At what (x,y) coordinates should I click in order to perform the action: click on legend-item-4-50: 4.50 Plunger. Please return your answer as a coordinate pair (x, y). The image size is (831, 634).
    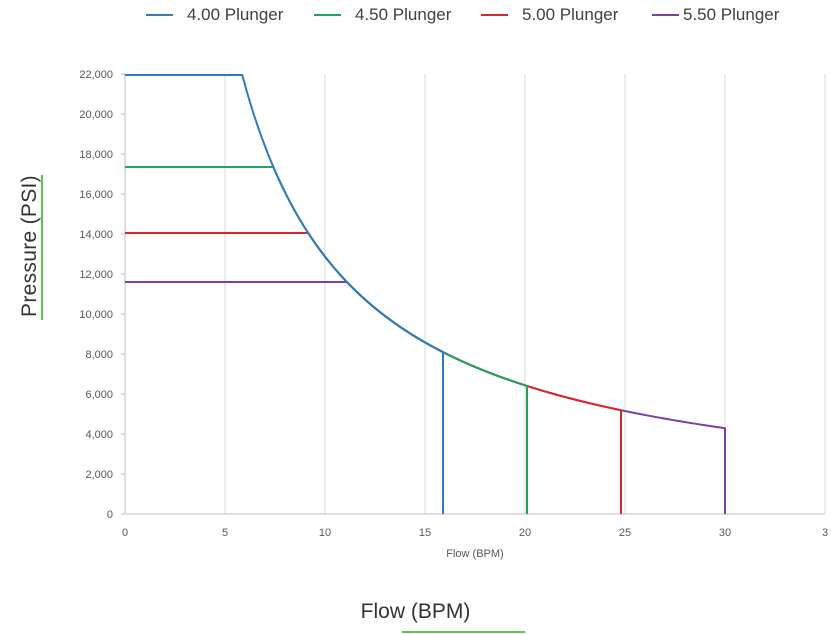
    Looking at the image, I should click on (382, 15).